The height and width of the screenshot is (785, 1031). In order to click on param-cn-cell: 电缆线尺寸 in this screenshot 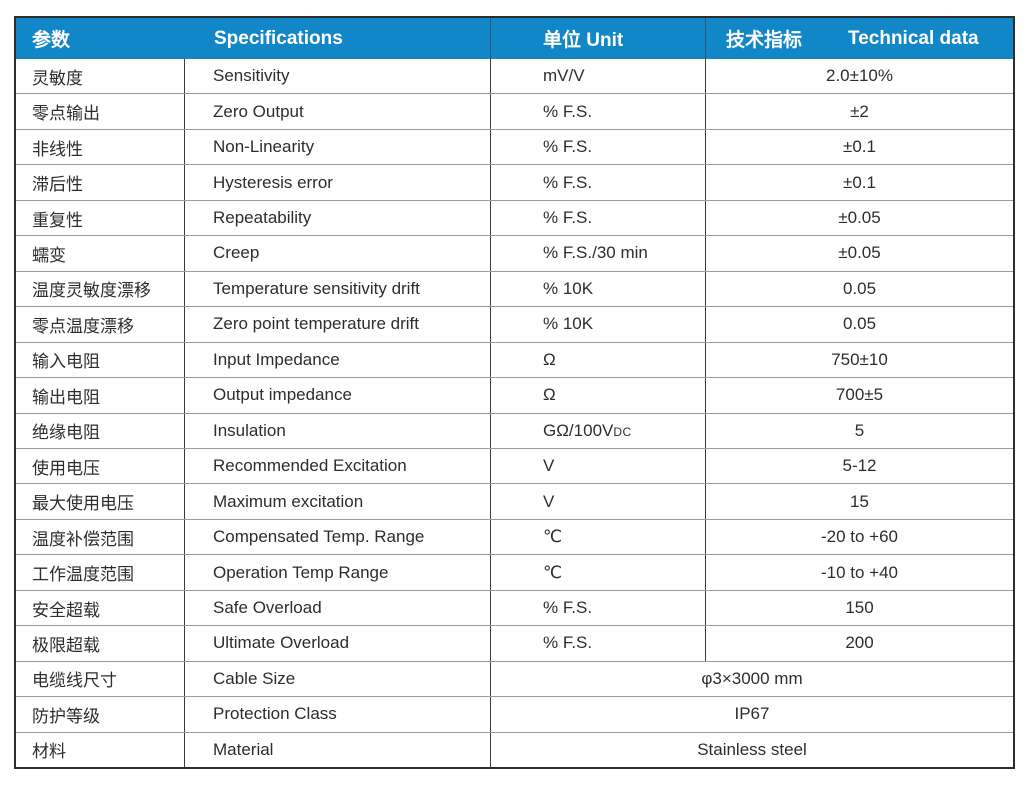, I will do `click(74, 681)`.